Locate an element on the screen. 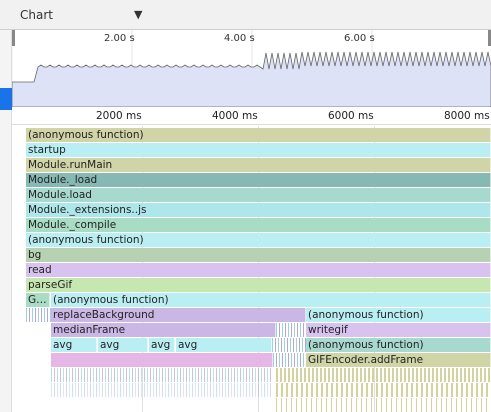 Image resolution: width=491 pixels, height=412 pixels. flame-frame: writegif is located at coordinates (398, 330).